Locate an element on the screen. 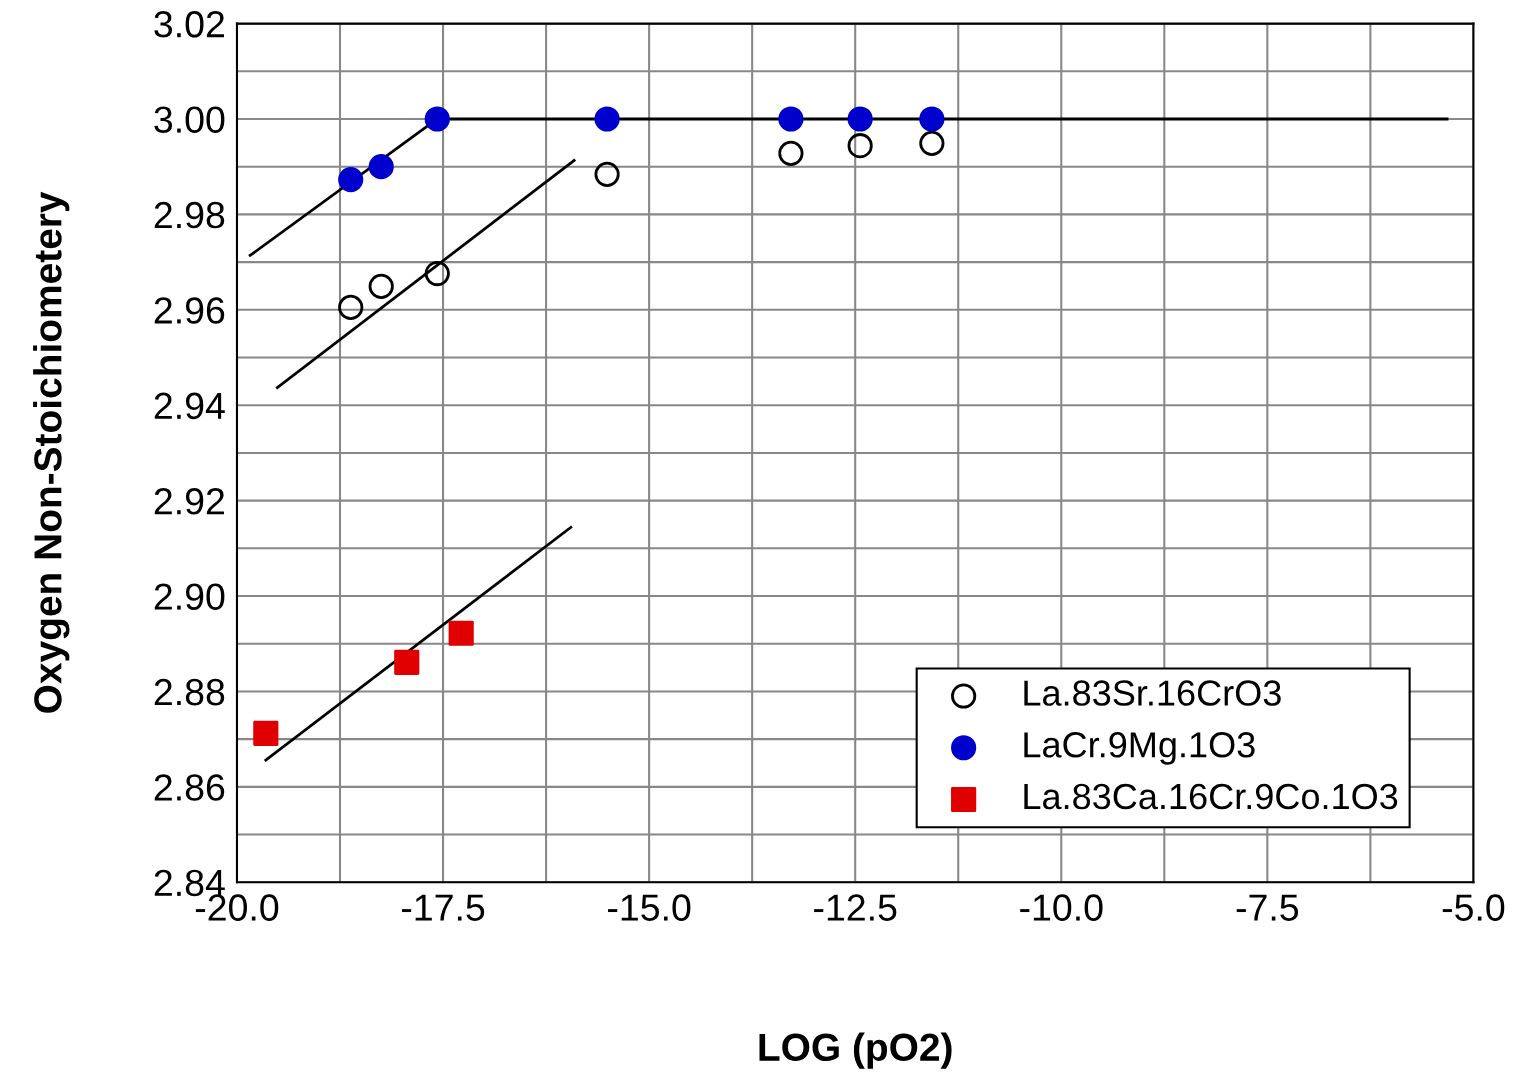 The height and width of the screenshot is (1072, 1519). y-tick-label: 2.88 is located at coordinates (189, 692).